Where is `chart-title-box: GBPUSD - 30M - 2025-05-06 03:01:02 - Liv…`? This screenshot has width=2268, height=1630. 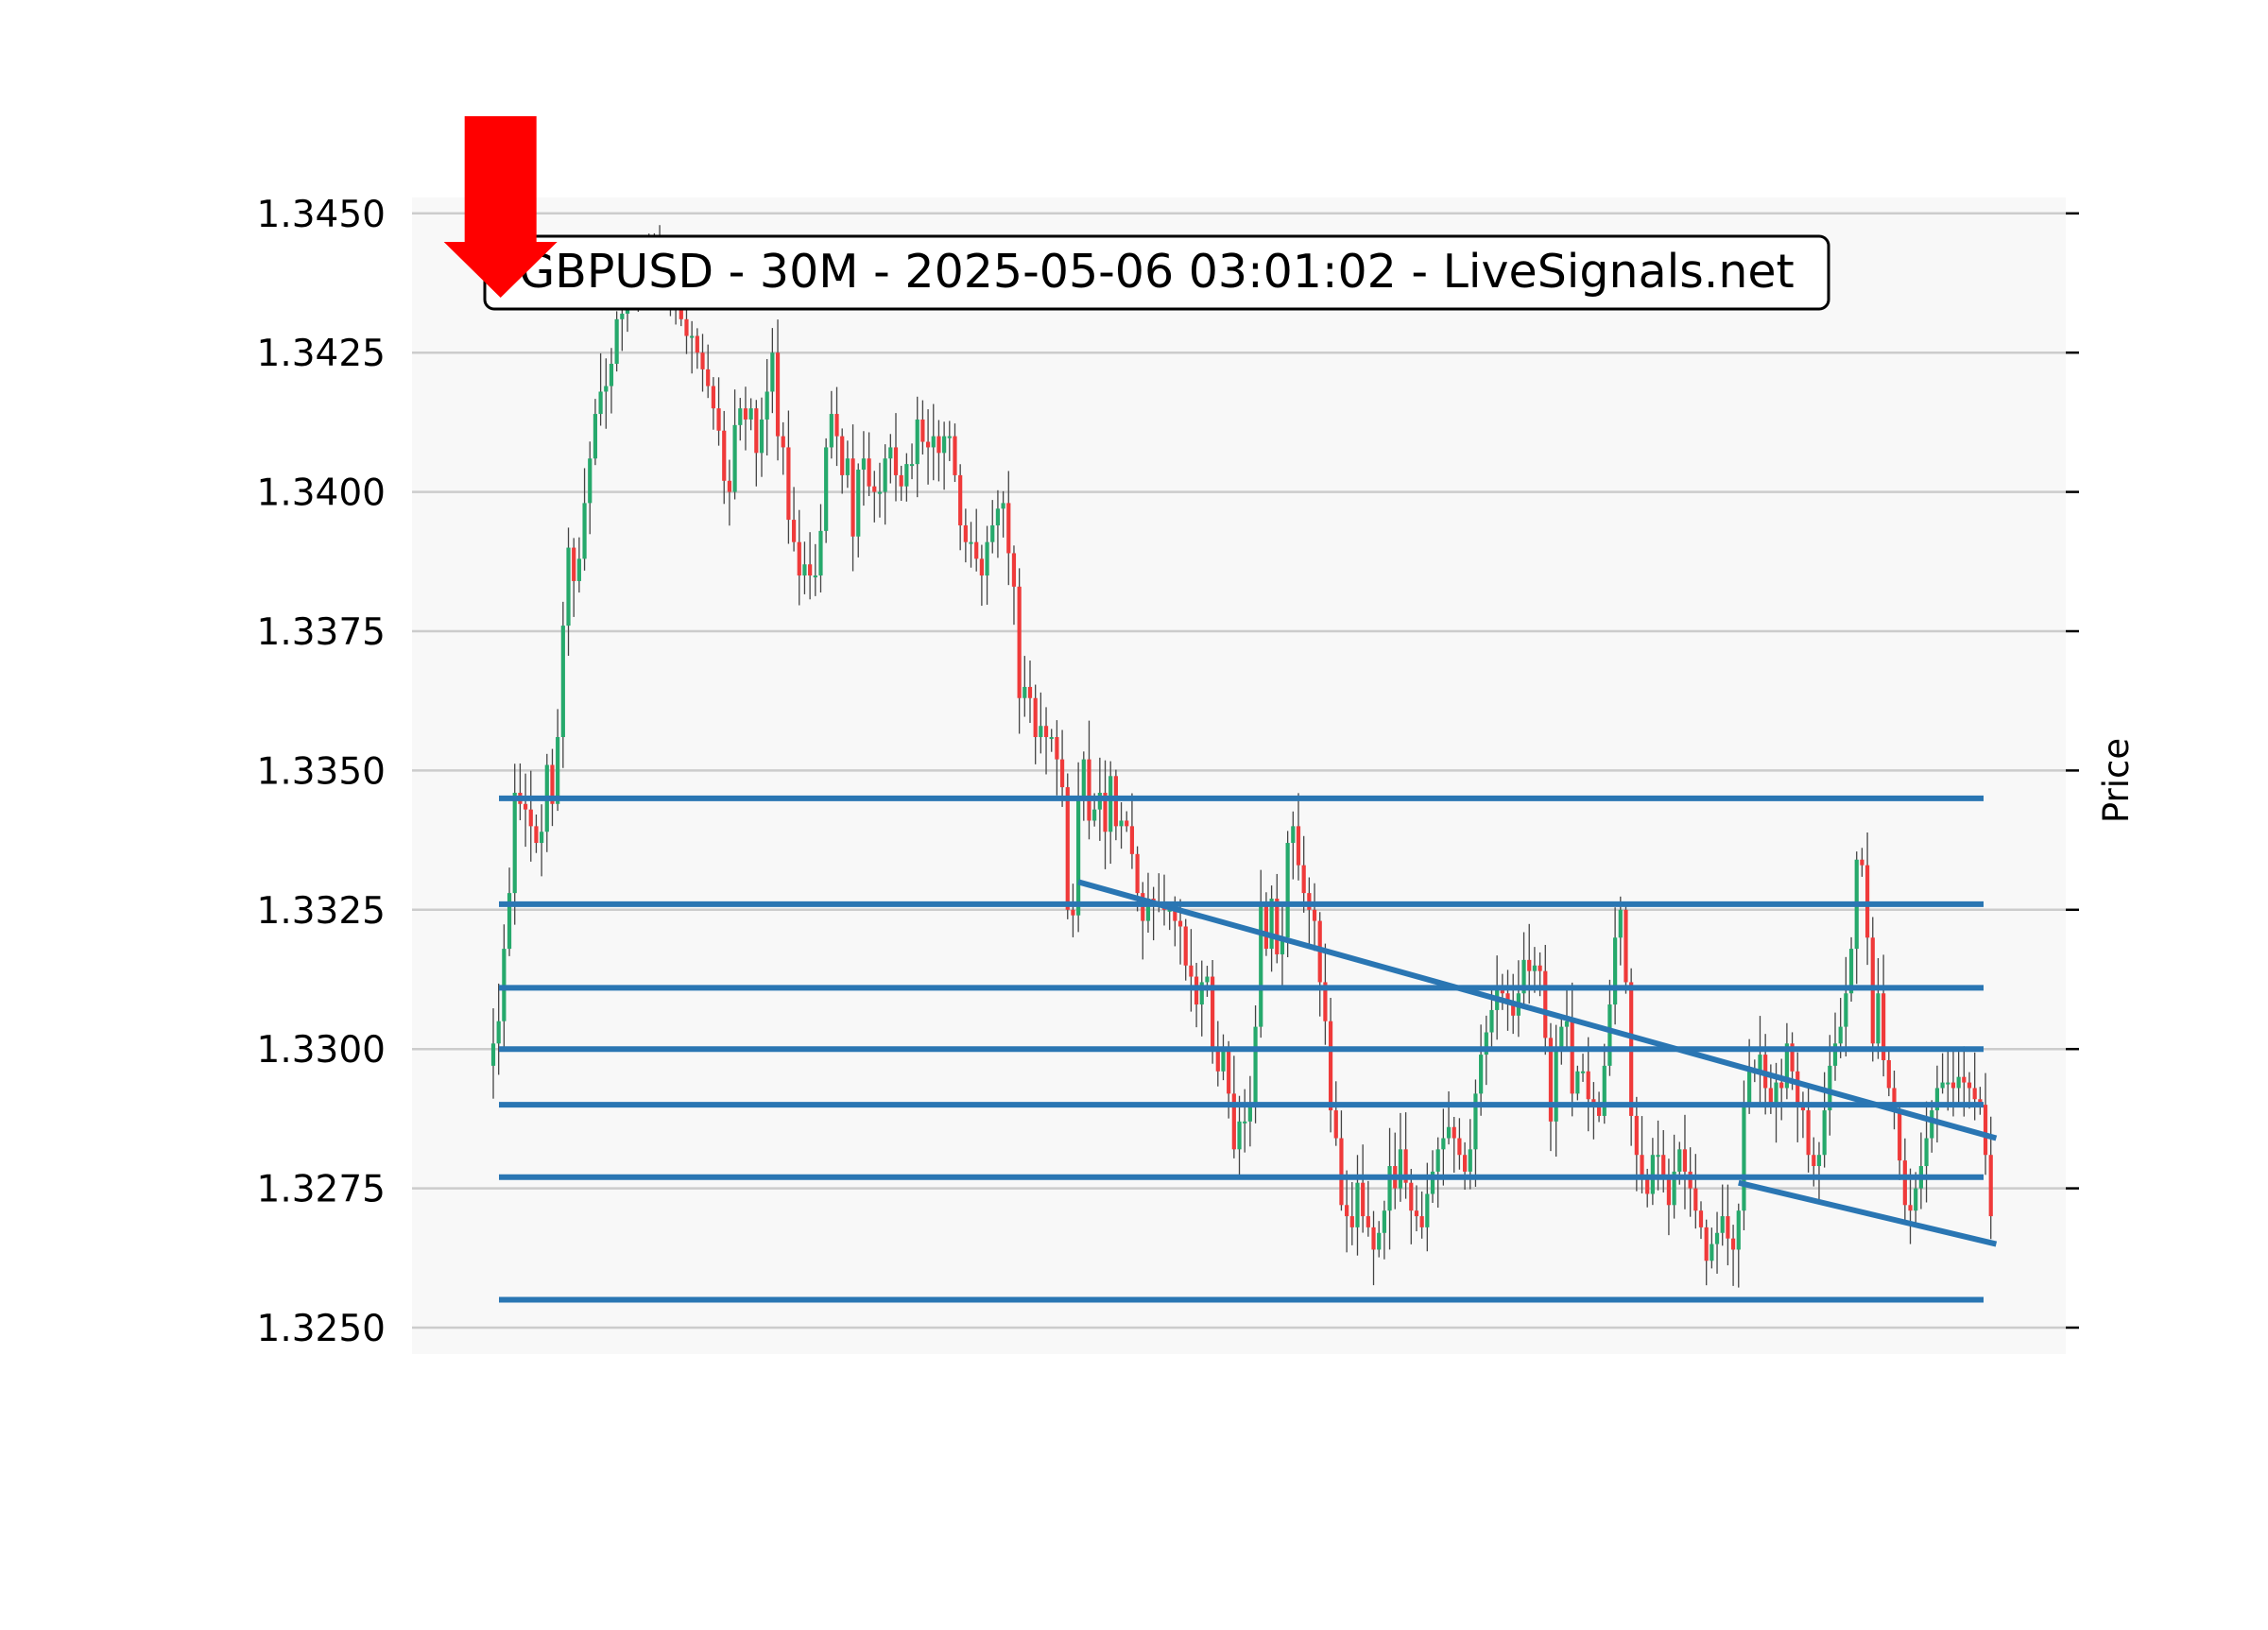
chart-title-box: GBPUSD - 30M - 2025-05-06 03:01:02 - Liv… is located at coordinates (1156, 273).